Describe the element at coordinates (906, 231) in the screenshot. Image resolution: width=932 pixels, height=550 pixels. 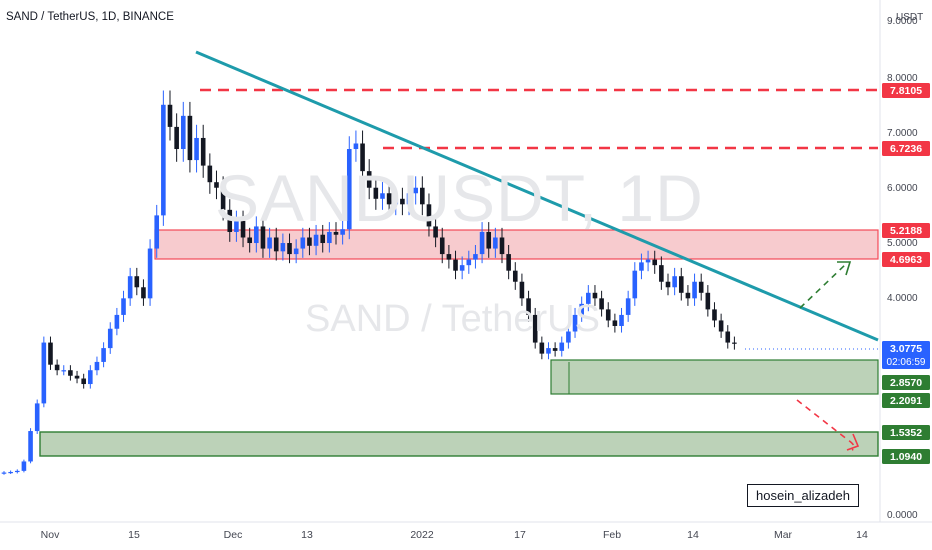
I see `price-label-text: 5.2188` at that location.